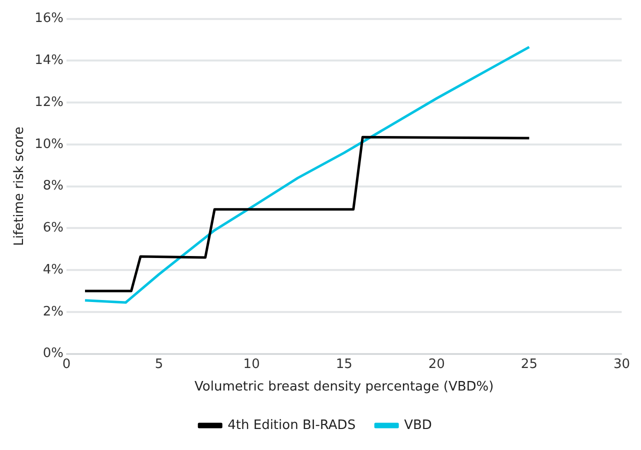 The image size is (641, 450). What do you see at coordinates (53, 228) in the screenshot?
I see `y-tick-label: 6%` at bounding box center [53, 228].